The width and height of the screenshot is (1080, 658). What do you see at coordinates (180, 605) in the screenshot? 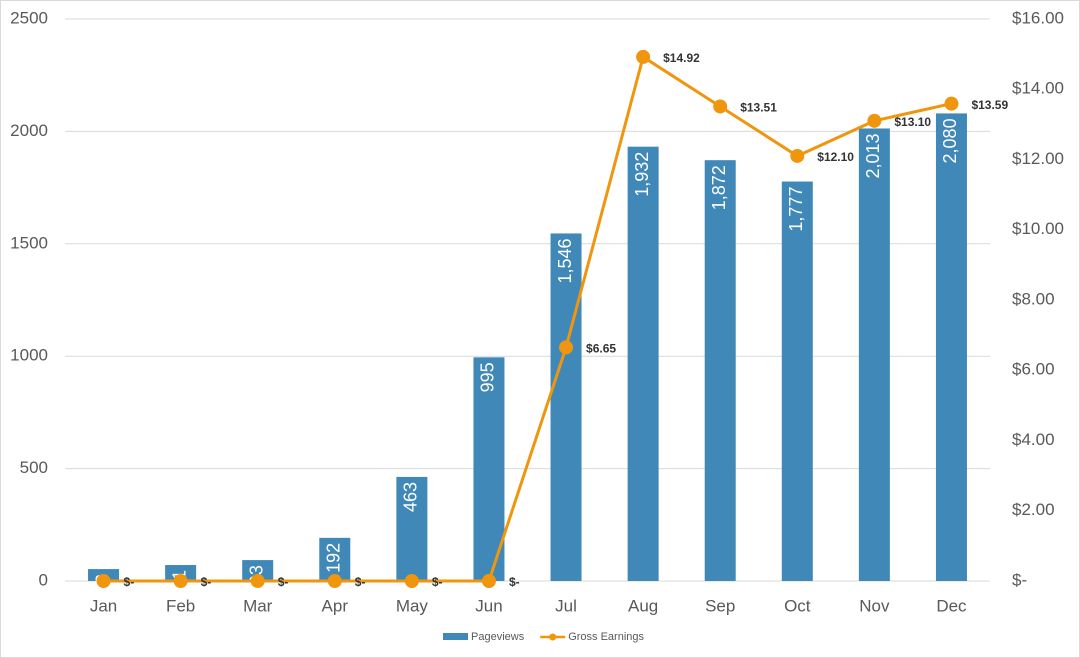
I see `x-tick-label: Feb` at bounding box center [180, 605].